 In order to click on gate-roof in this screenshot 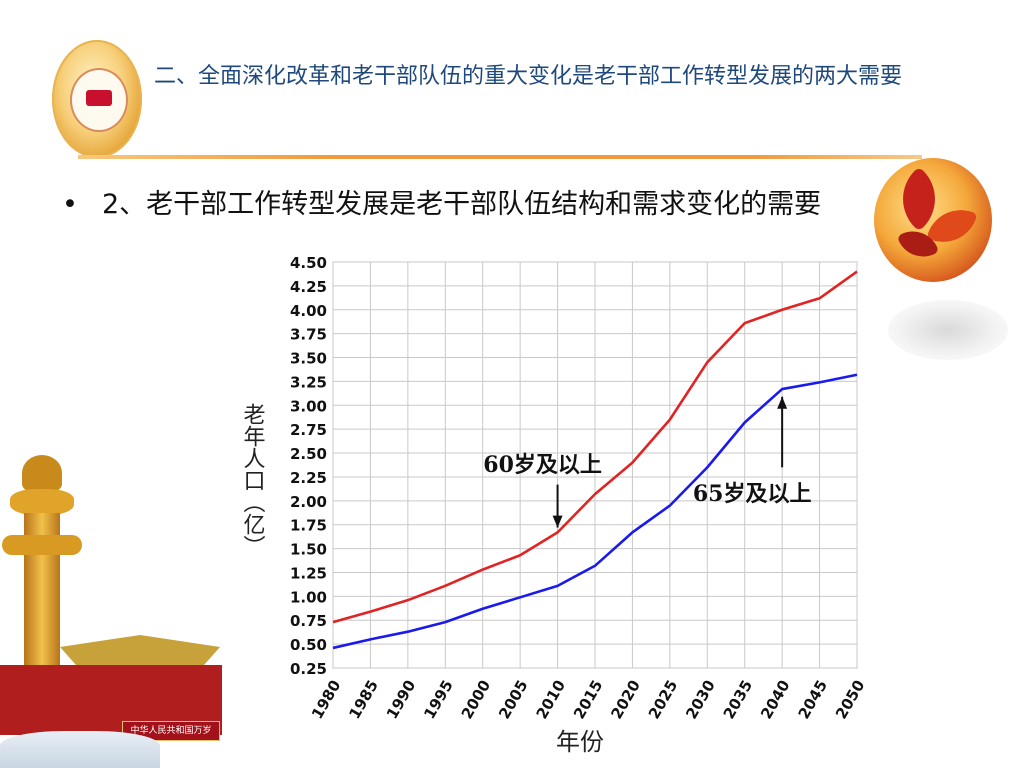, I will do `click(140, 650)`.